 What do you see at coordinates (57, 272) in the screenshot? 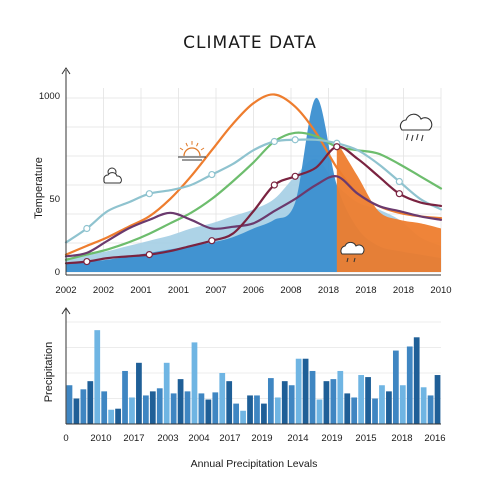
I see `y-tick-label: 0` at bounding box center [57, 272].